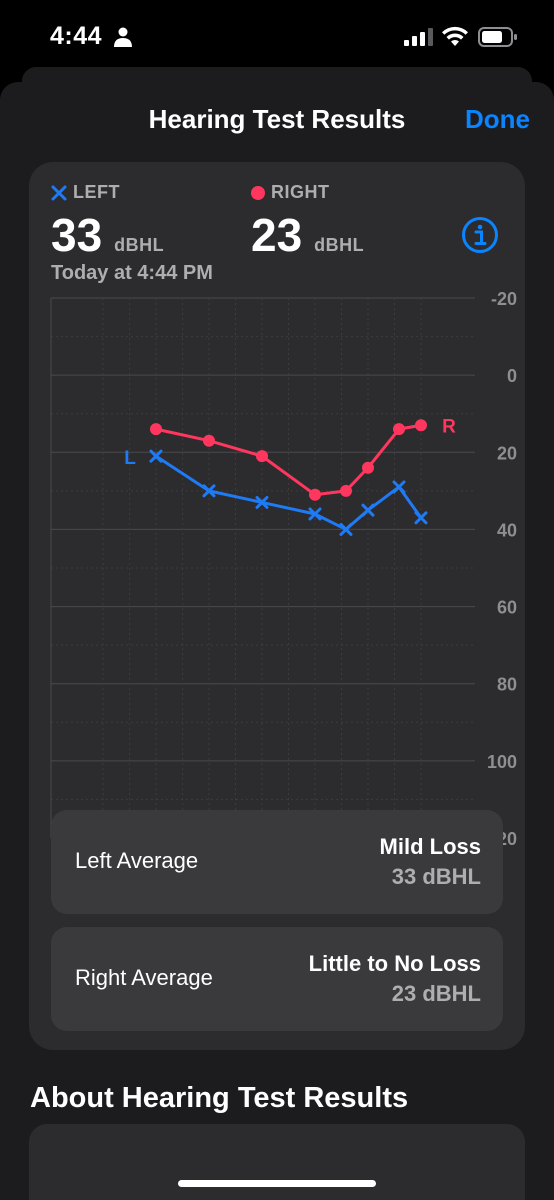  What do you see at coordinates (277, 1162) in the screenshot?
I see `about-card` at bounding box center [277, 1162].